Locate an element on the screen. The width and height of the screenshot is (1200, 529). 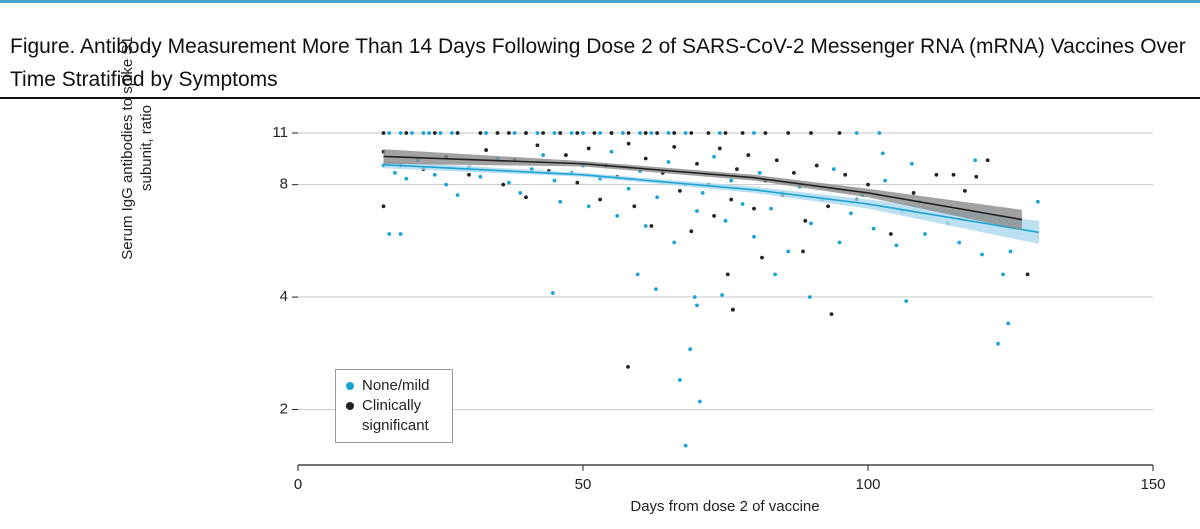
top-bar is located at coordinates (600, 1).